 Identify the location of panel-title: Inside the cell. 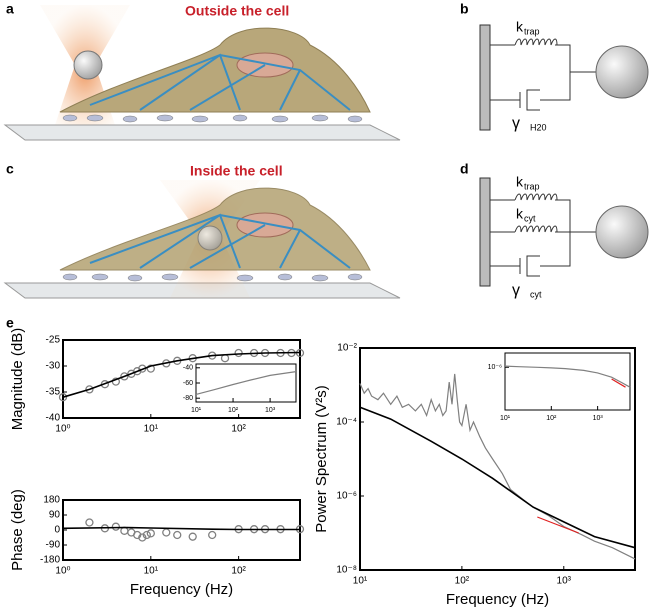
(236, 171).